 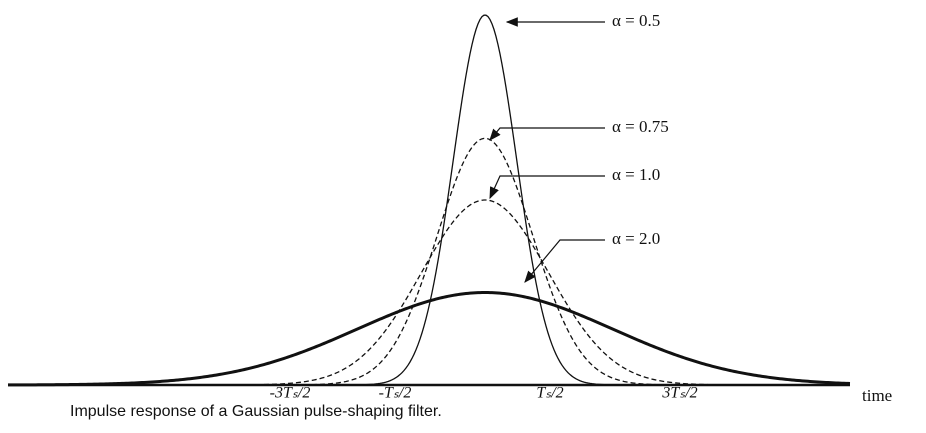 What do you see at coordinates (636, 238) in the screenshot?
I see `curve-label: α = 2.0` at bounding box center [636, 238].